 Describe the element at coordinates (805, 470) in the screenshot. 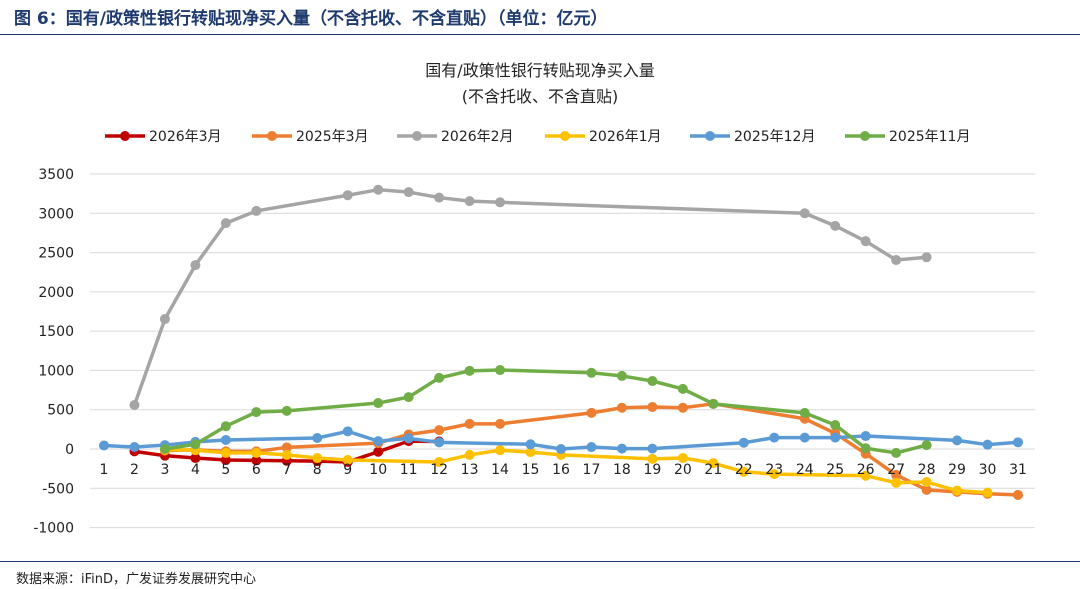

I see `x-tick-label: 24` at that location.